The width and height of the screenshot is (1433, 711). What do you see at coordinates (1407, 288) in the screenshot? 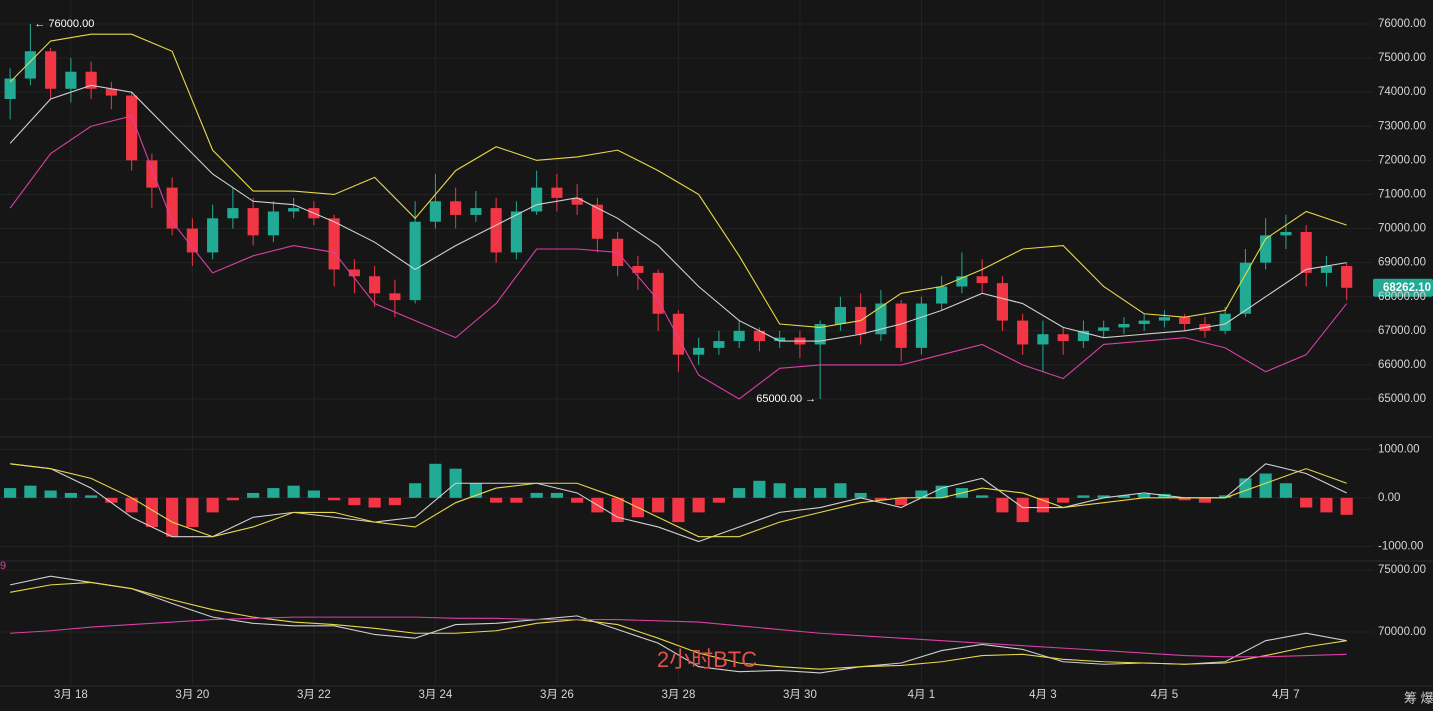
I see `last-price-label: 68262.10` at bounding box center [1407, 288].